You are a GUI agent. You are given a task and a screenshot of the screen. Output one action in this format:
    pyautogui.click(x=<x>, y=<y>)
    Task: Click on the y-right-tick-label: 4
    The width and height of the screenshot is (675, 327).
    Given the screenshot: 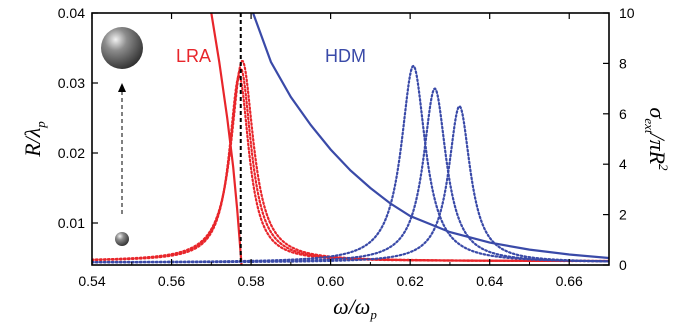 What is the action you would take?
    pyautogui.click(x=623, y=164)
    